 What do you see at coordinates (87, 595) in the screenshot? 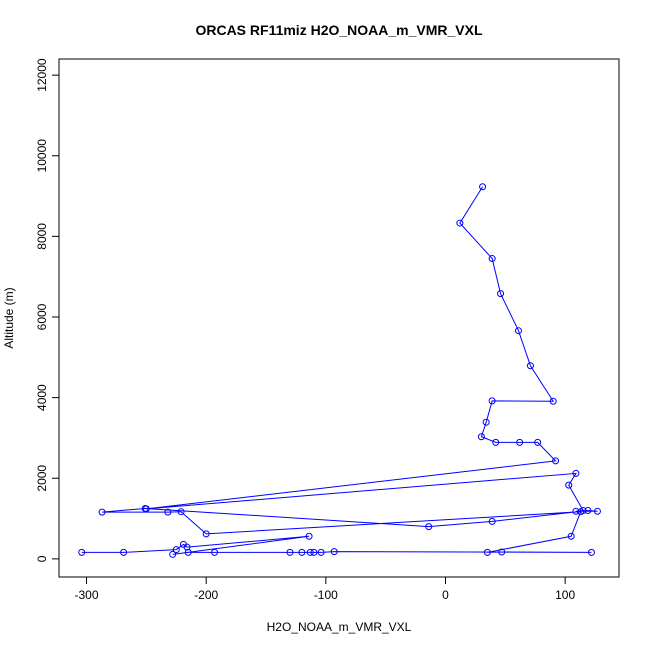
I see `x-tick-label: -300` at bounding box center [87, 595].